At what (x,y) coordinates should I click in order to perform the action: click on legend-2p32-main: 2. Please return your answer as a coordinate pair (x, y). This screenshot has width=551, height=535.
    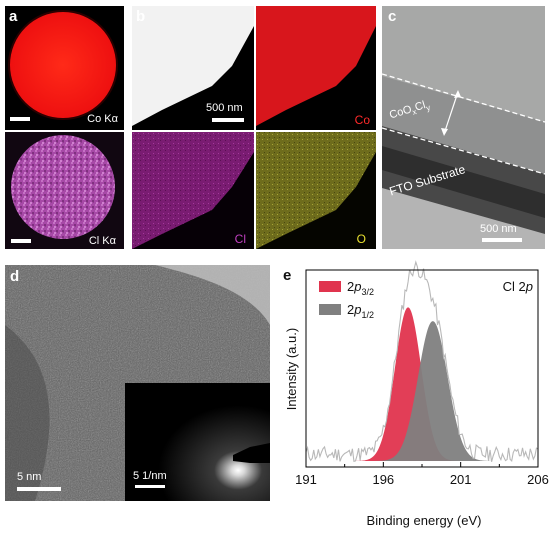
    Looking at the image, I should click on (350, 286).